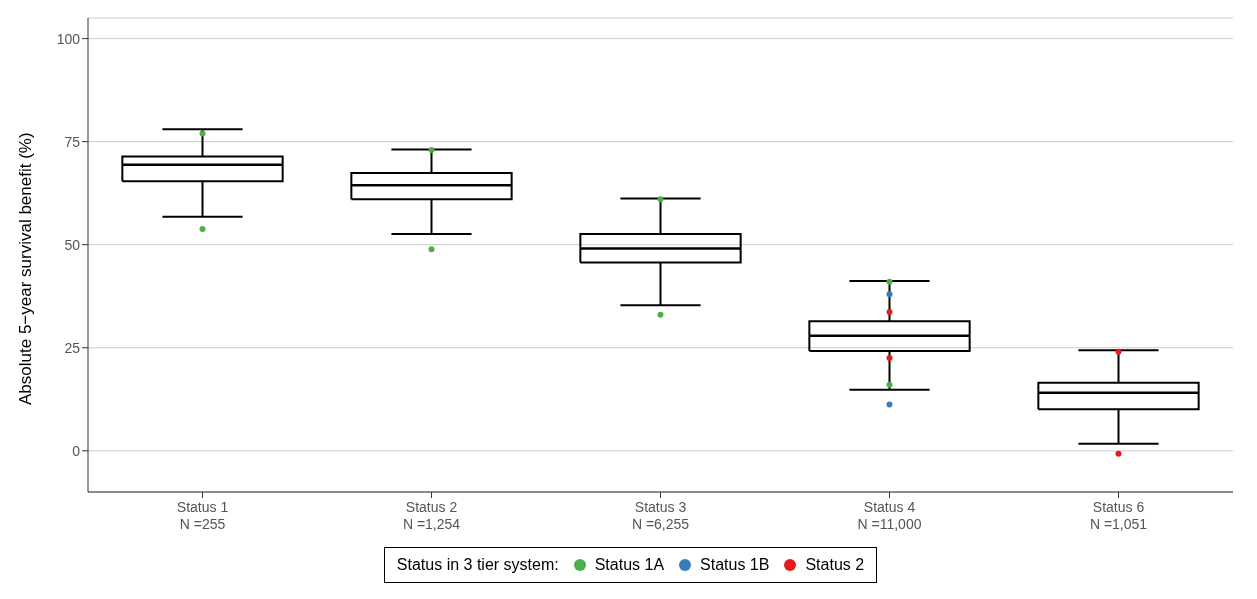 The image size is (1257, 599). Describe the element at coordinates (72, 244) in the screenshot. I see `y-tick-label: 50` at that location.